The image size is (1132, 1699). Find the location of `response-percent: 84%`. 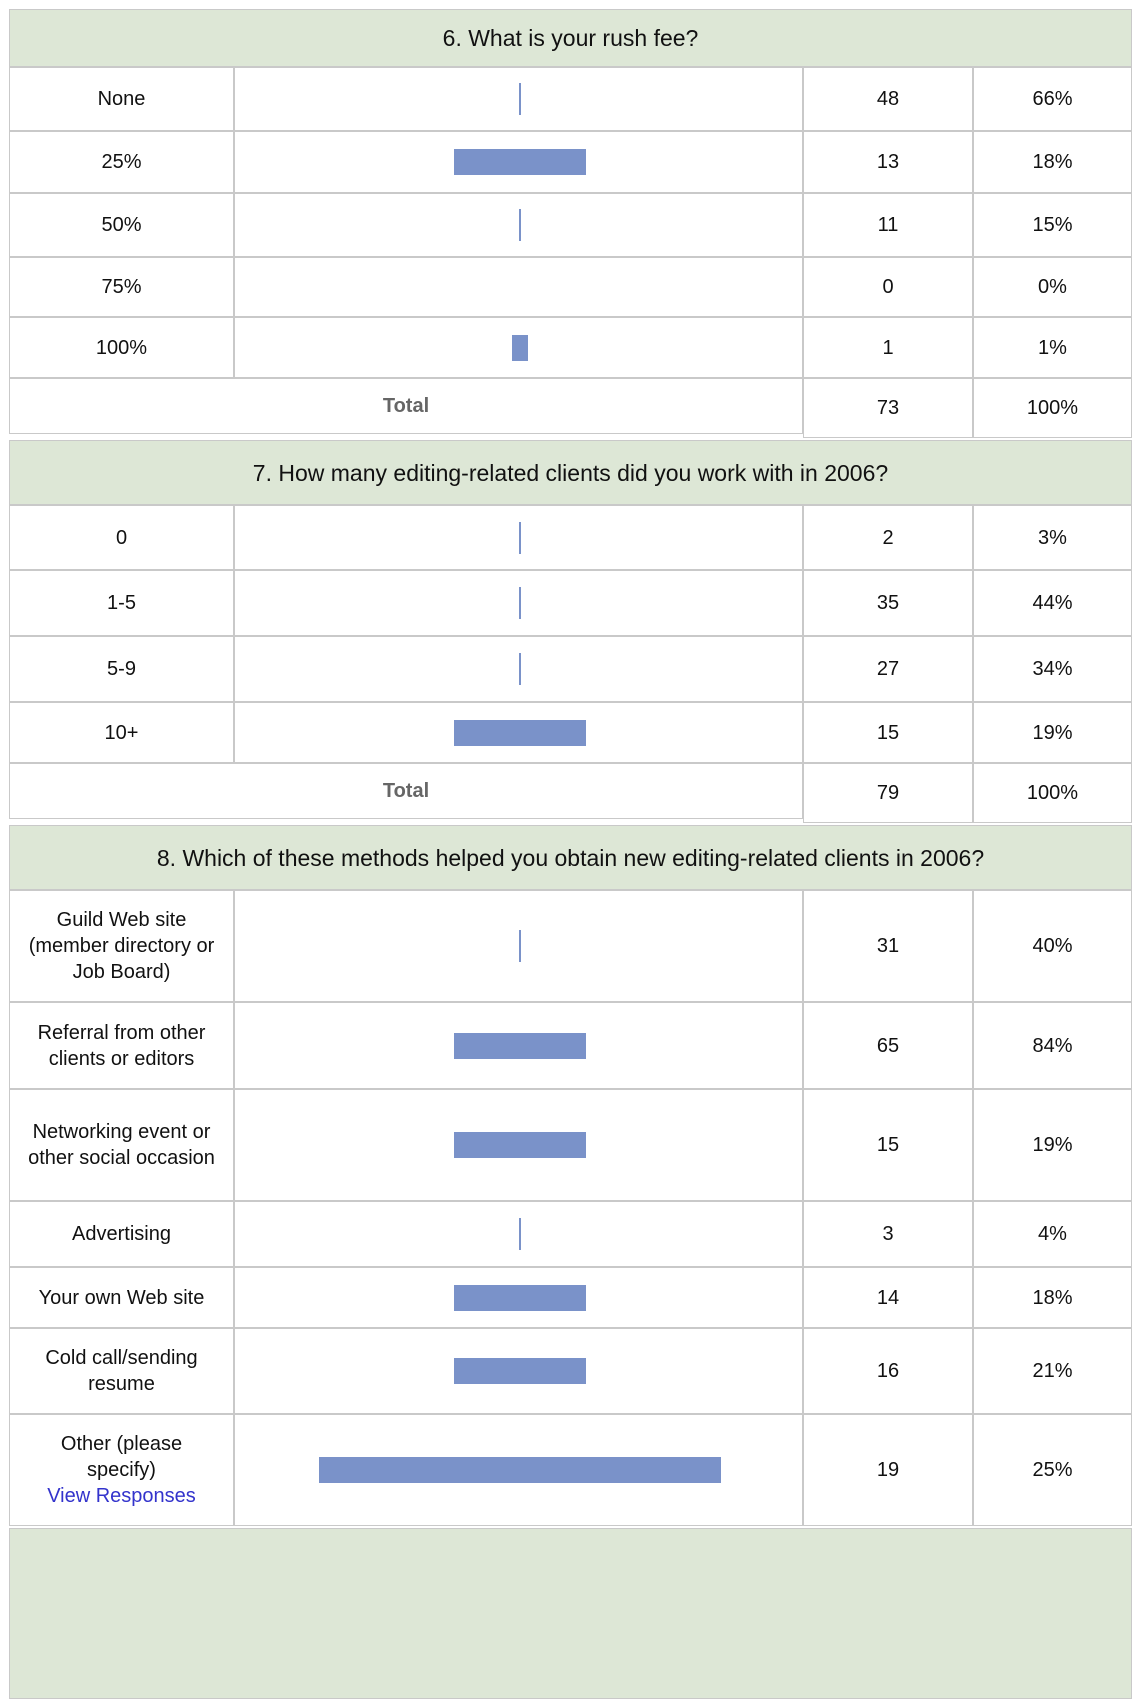

response-percent: 84% is located at coordinates (1052, 1045).